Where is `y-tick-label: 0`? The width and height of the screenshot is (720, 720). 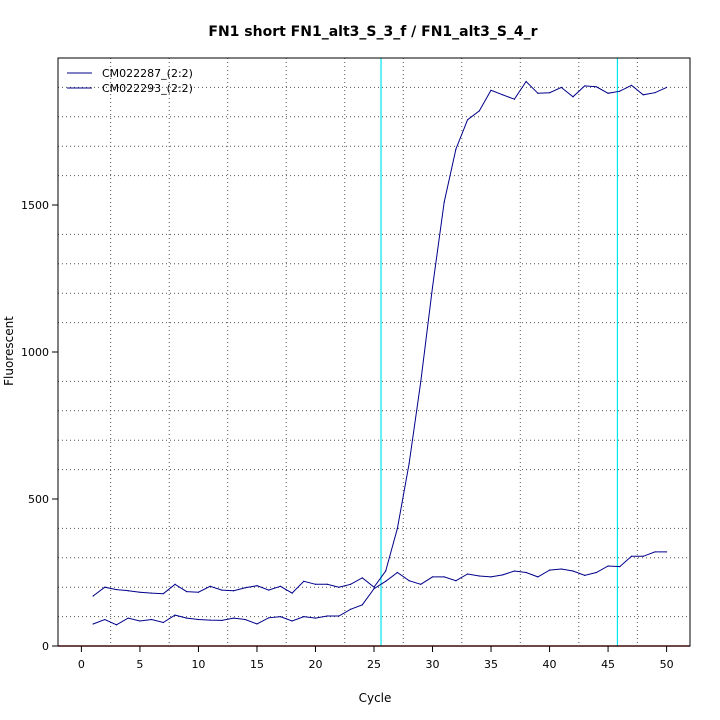 y-tick-label: 0 is located at coordinates (45, 646).